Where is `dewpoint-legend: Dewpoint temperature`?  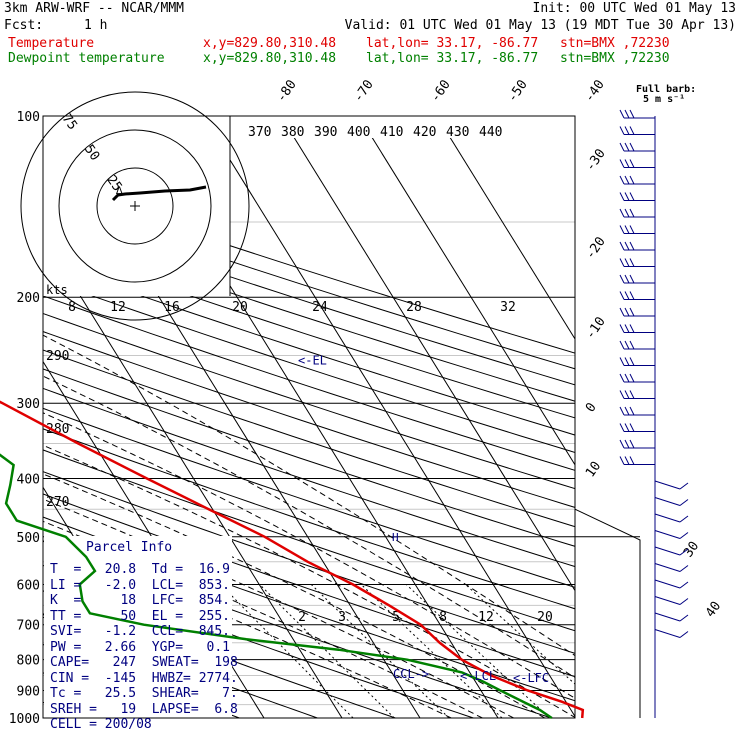 dewpoint-legend: Dewpoint temperature is located at coordinates (86, 58).